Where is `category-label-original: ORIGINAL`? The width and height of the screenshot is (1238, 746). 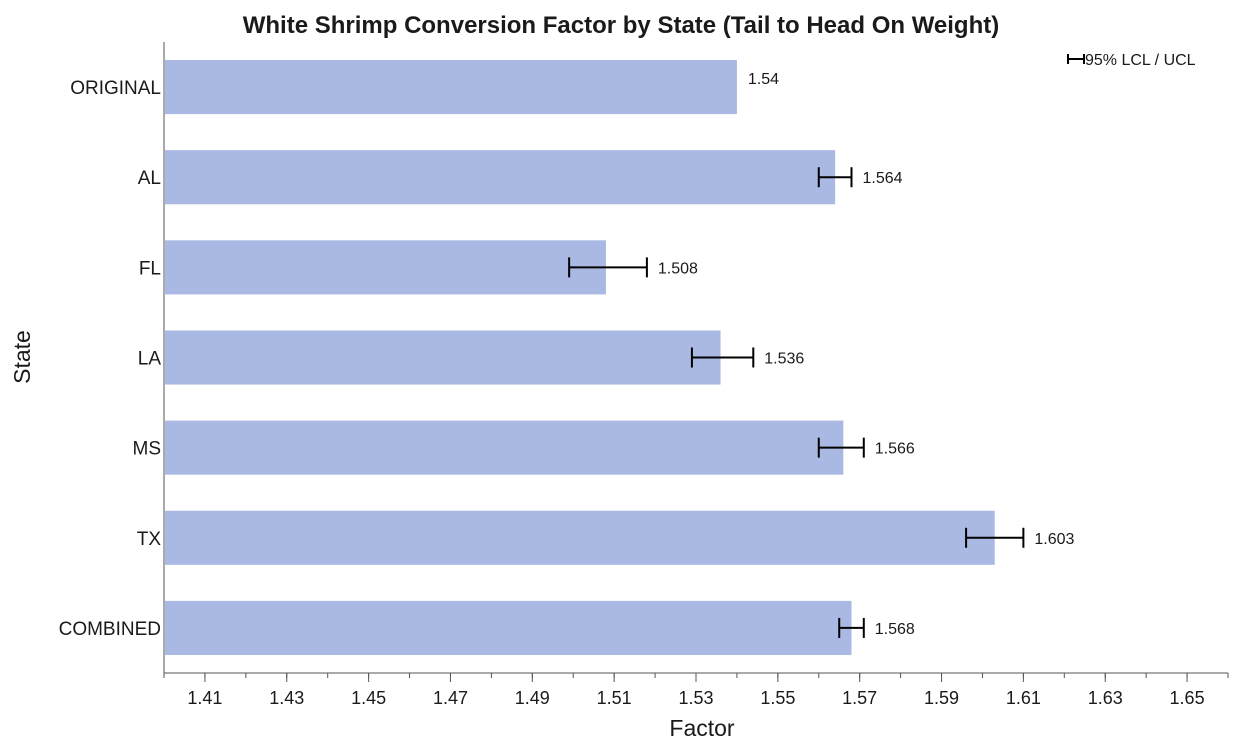 category-label-original: ORIGINAL is located at coordinates (115, 88).